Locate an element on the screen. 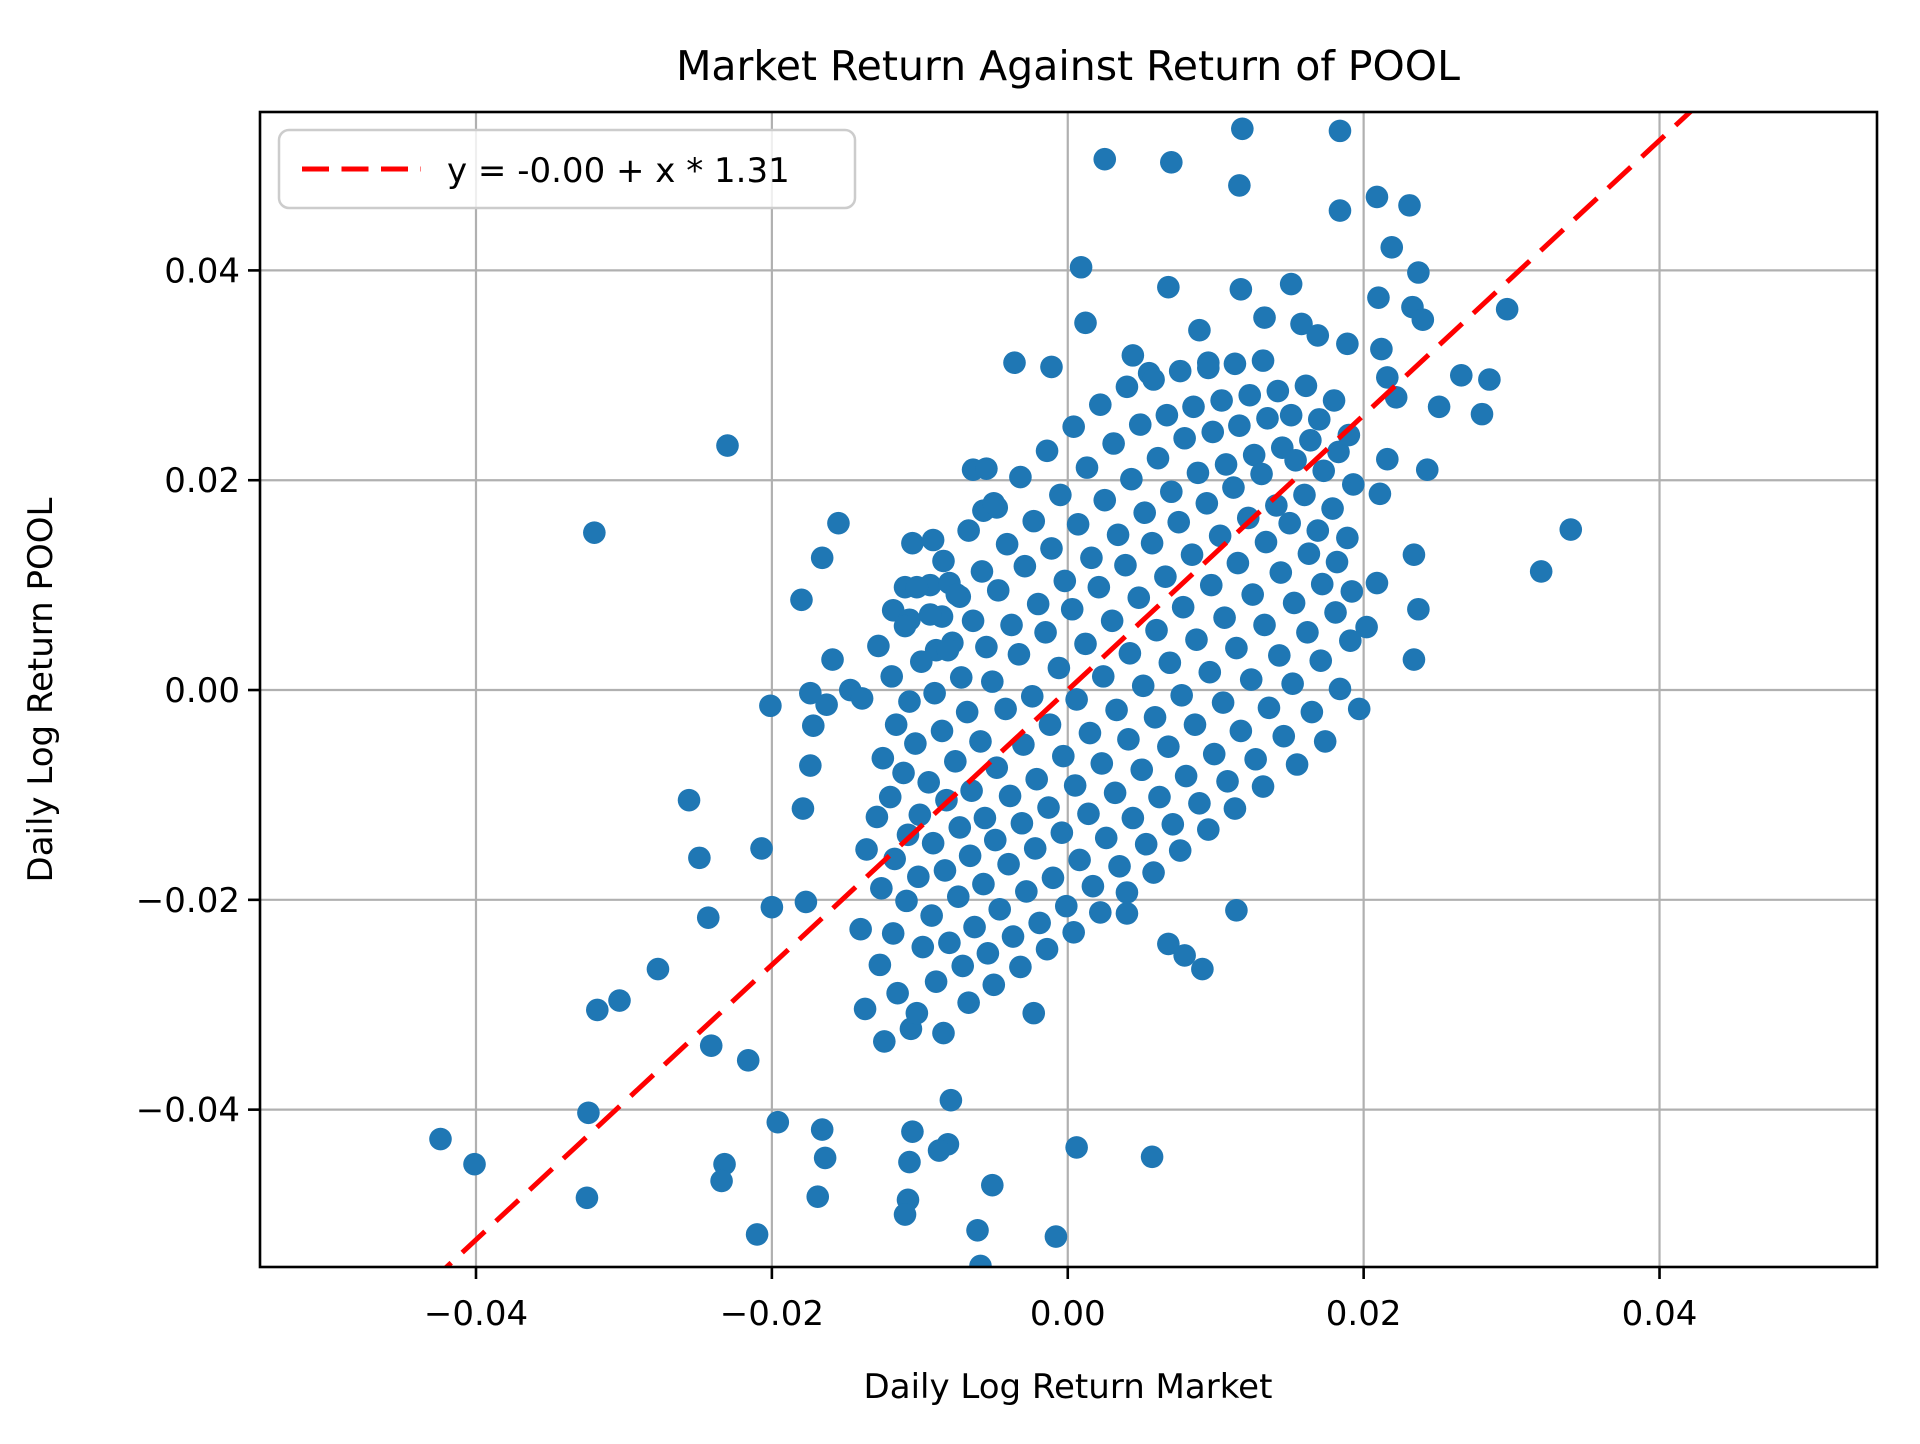 Image resolution: width=1920 pixels, height=1444 pixels. y-tick-label: 0.04 is located at coordinates (202, 271).